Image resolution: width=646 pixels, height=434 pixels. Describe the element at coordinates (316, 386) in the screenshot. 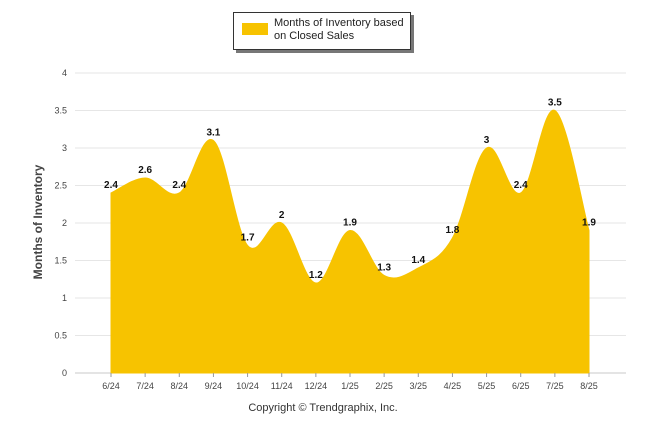

I see `x-tick-label: 12/24` at that location.